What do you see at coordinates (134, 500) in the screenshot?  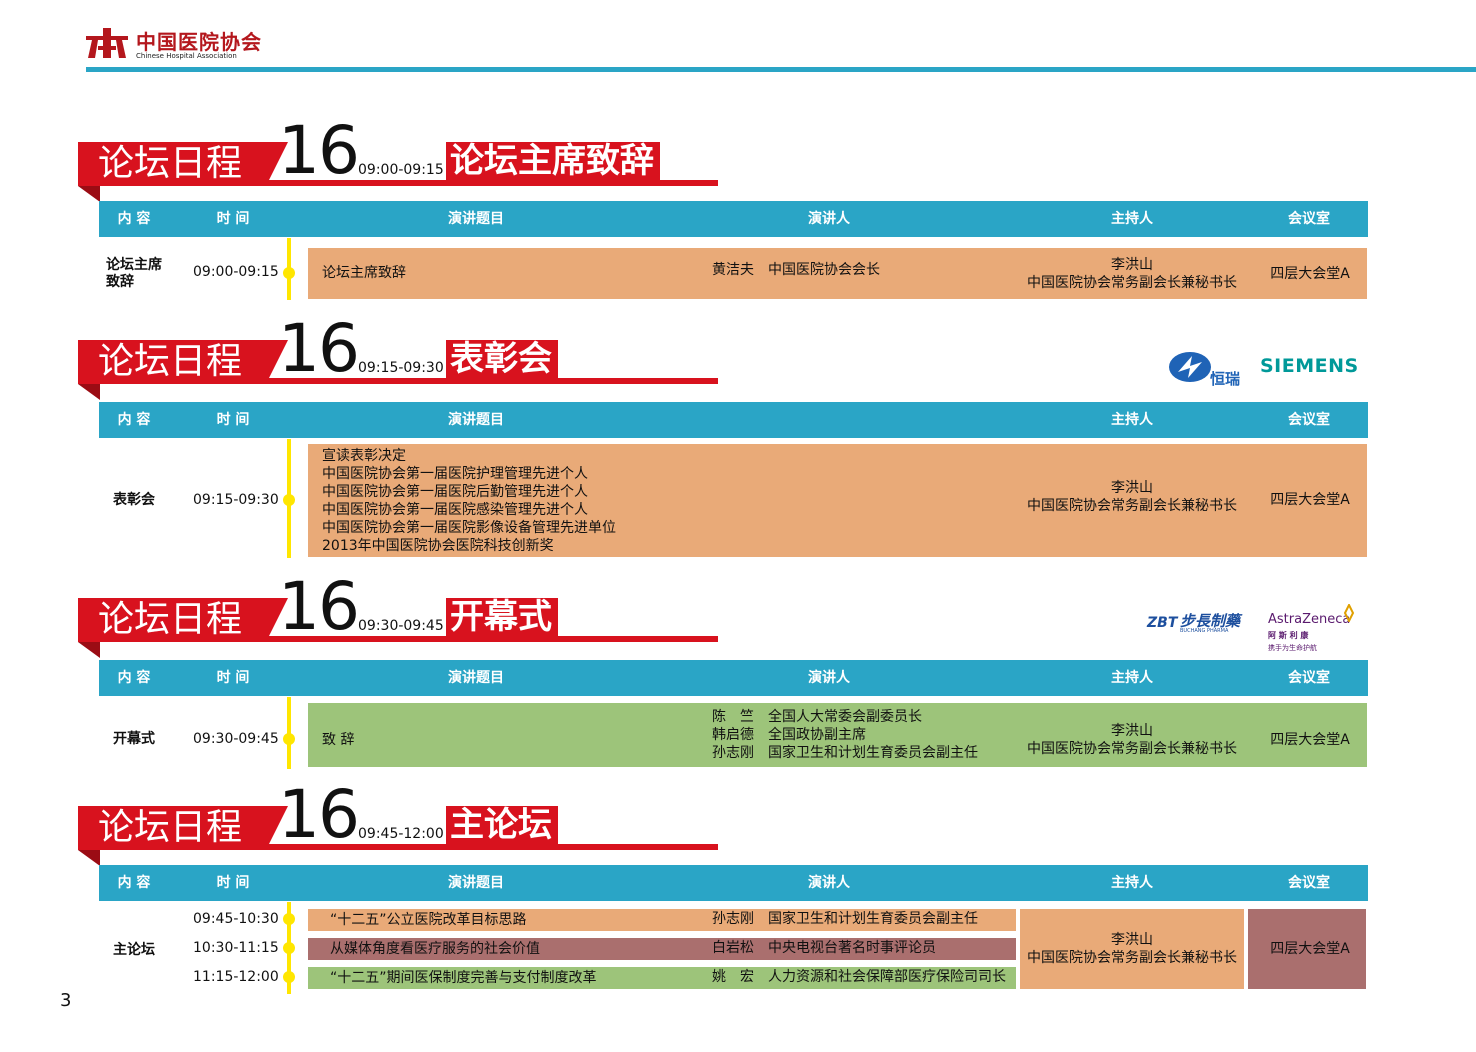 I see `row-label: 表彰会` at bounding box center [134, 500].